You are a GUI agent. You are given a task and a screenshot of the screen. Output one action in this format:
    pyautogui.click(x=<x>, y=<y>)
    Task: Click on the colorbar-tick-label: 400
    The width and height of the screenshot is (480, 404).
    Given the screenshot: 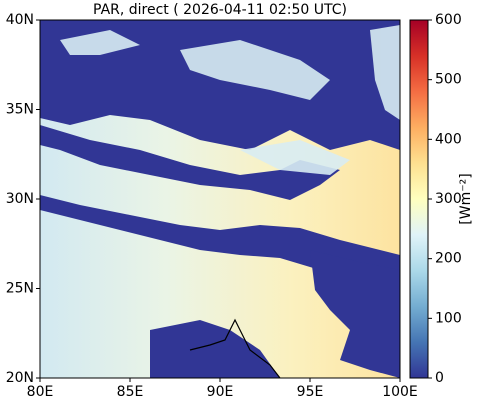 What is the action you would take?
    pyautogui.click(x=448, y=139)
    